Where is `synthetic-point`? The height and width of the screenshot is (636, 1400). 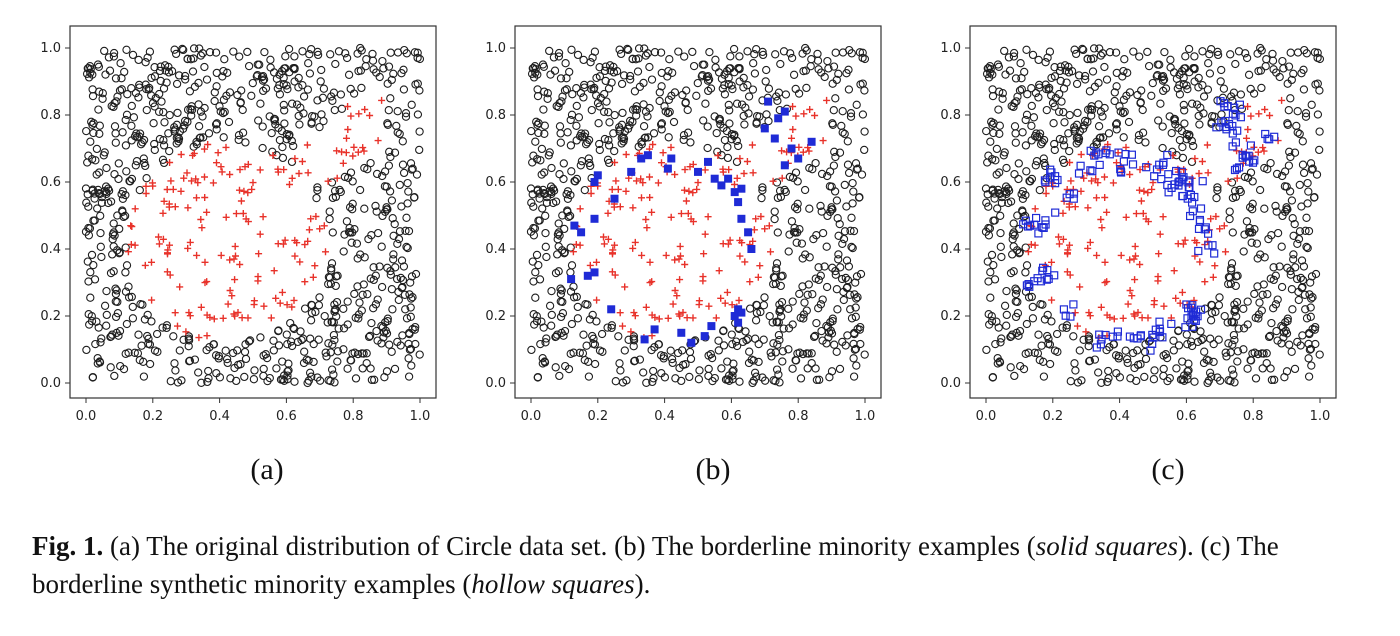 synthetic-point is located at coordinates (1030, 225).